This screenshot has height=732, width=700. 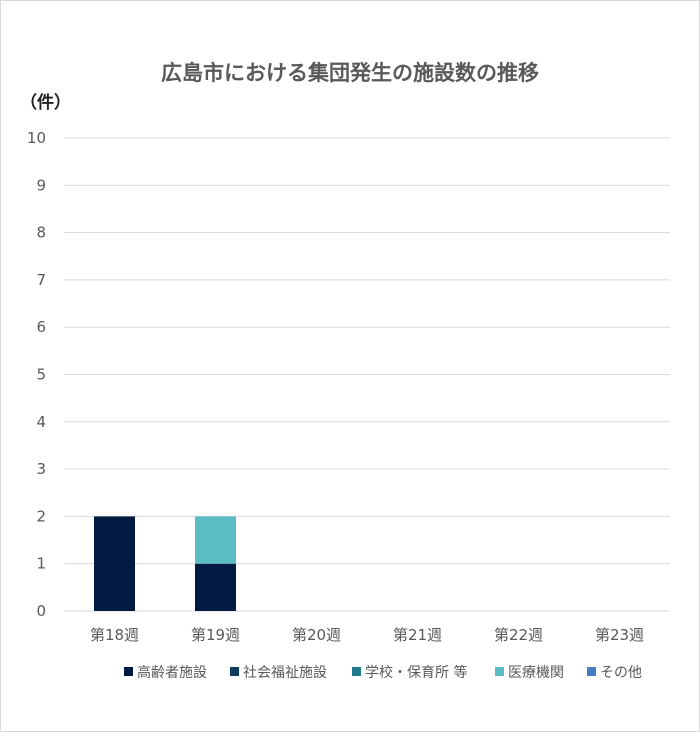 I want to click on legend-label-0: 高齢者施設, so click(x=172, y=672).